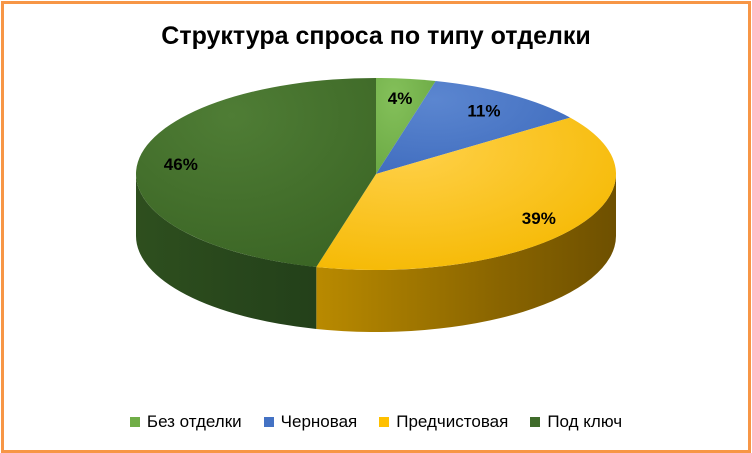  I want to click on data-label-predchistovaya: 39%, so click(539, 218).